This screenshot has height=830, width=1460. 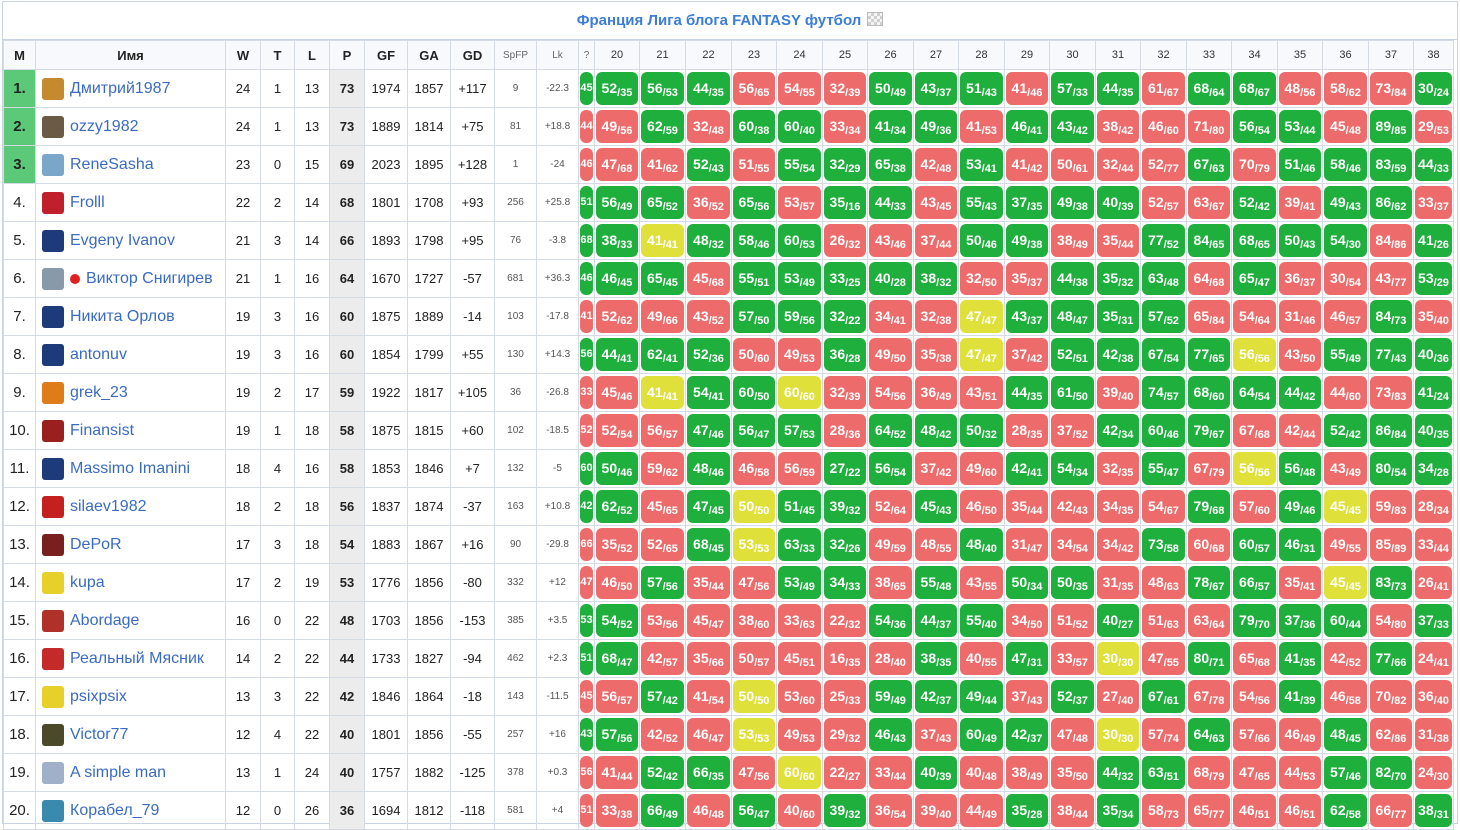 What do you see at coordinates (1209, 354) in the screenshot?
I see `match-cell: 77/65` at bounding box center [1209, 354].